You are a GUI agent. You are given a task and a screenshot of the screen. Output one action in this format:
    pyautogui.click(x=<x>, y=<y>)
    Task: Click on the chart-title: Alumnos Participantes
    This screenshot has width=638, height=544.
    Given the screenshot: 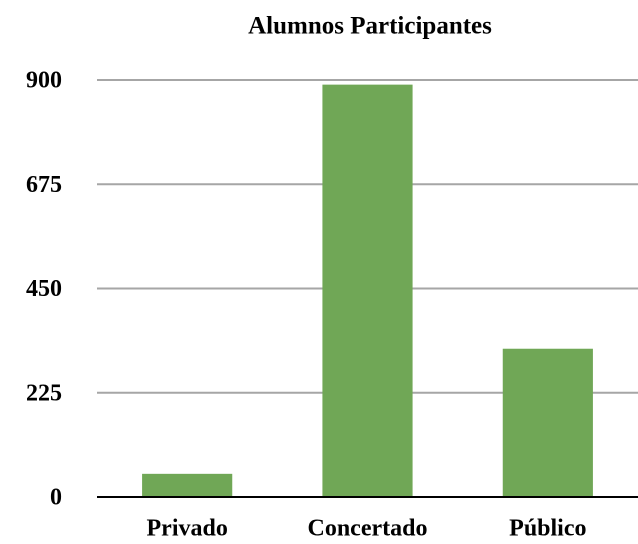 What is the action you would take?
    pyautogui.click(x=370, y=26)
    